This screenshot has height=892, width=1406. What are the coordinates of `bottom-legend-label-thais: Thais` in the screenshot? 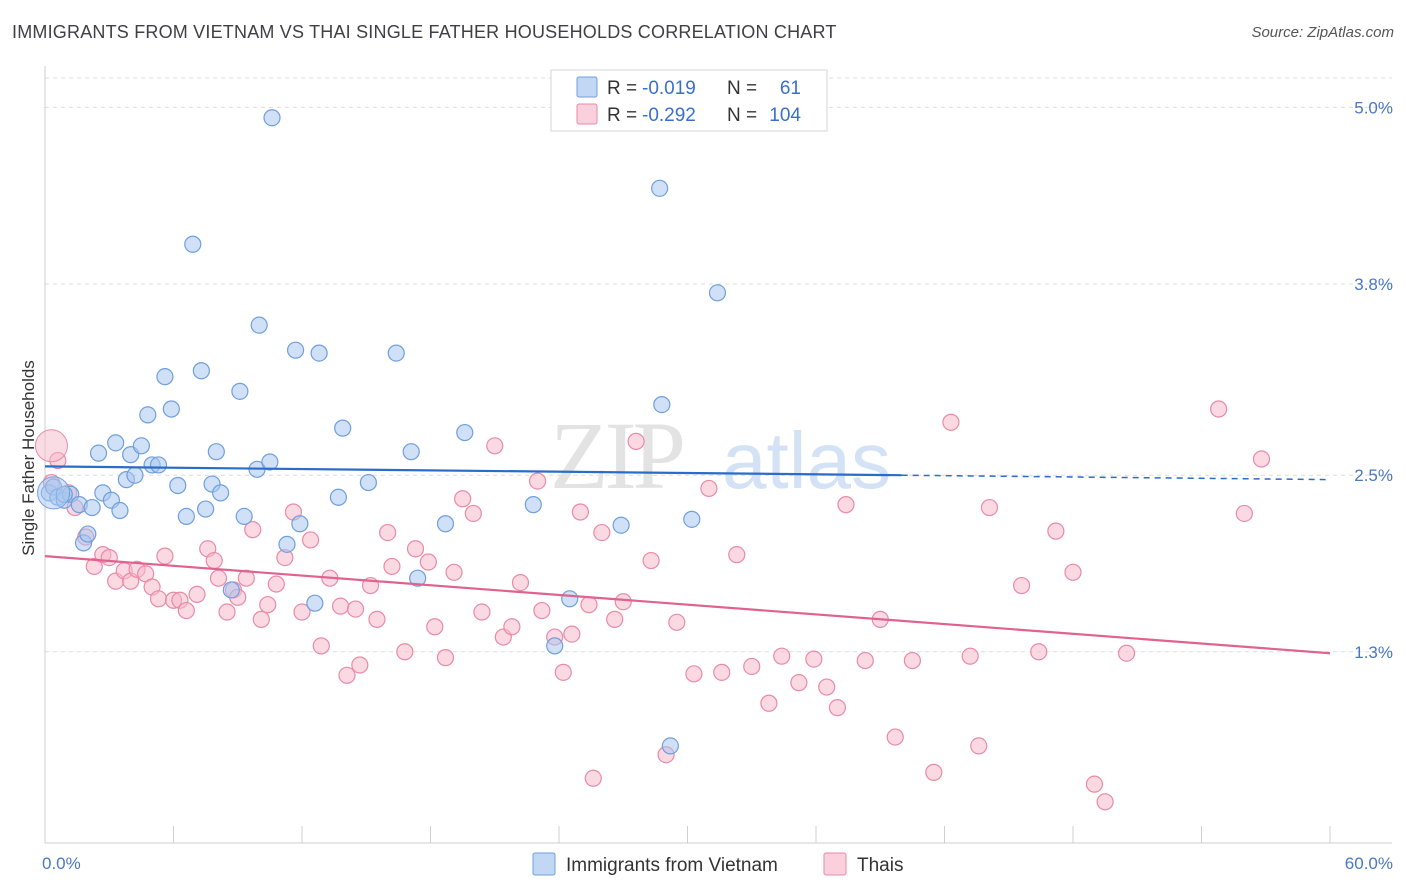 It's located at (880, 865).